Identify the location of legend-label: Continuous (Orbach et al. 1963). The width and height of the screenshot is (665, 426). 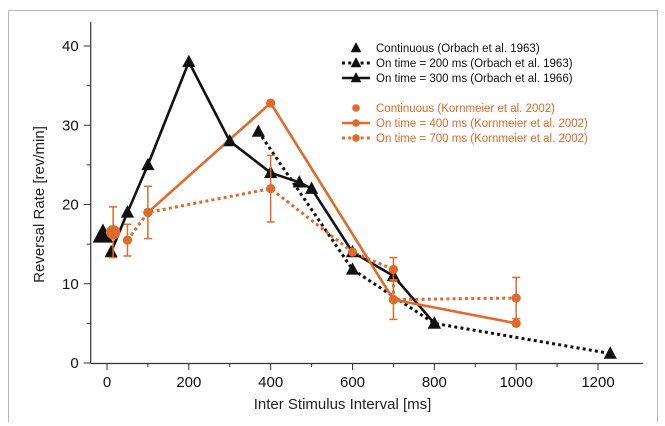
(458, 49).